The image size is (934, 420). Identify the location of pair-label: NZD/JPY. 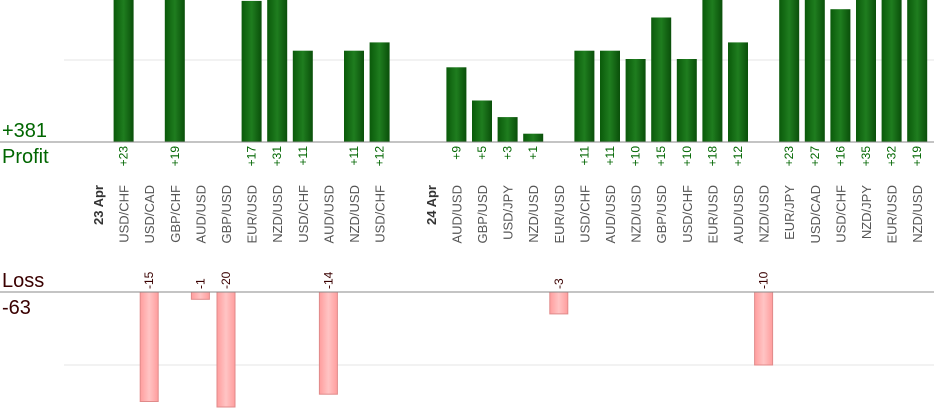
(866, 212).